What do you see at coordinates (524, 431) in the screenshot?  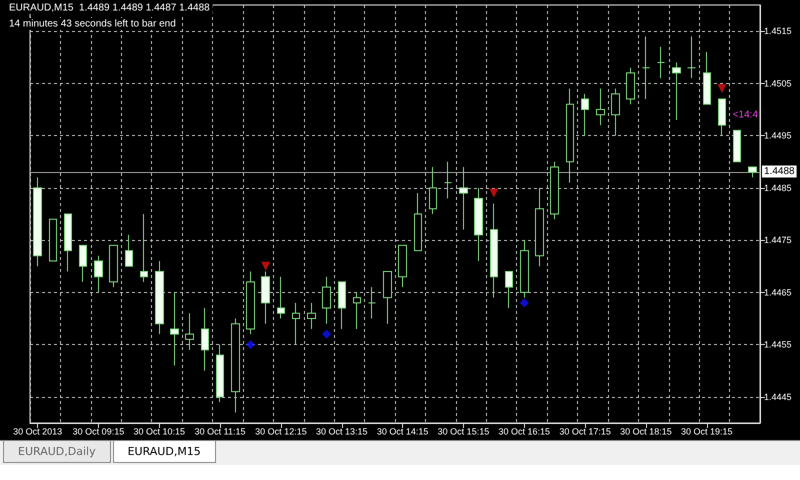 I see `x-tick-label: 30 Oct 16:15` at bounding box center [524, 431].